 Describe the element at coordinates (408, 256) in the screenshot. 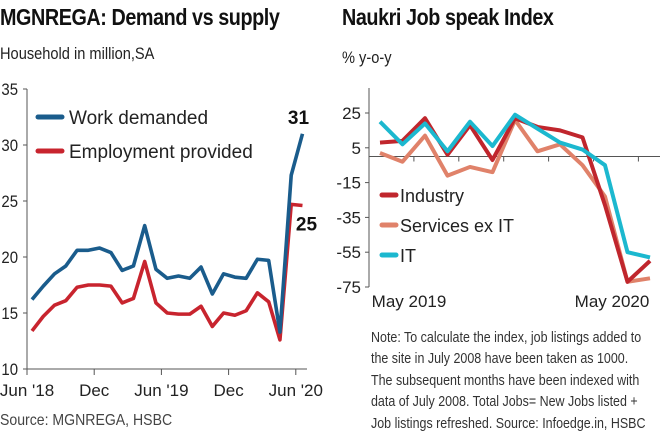

I see `legend-label: IT` at that location.